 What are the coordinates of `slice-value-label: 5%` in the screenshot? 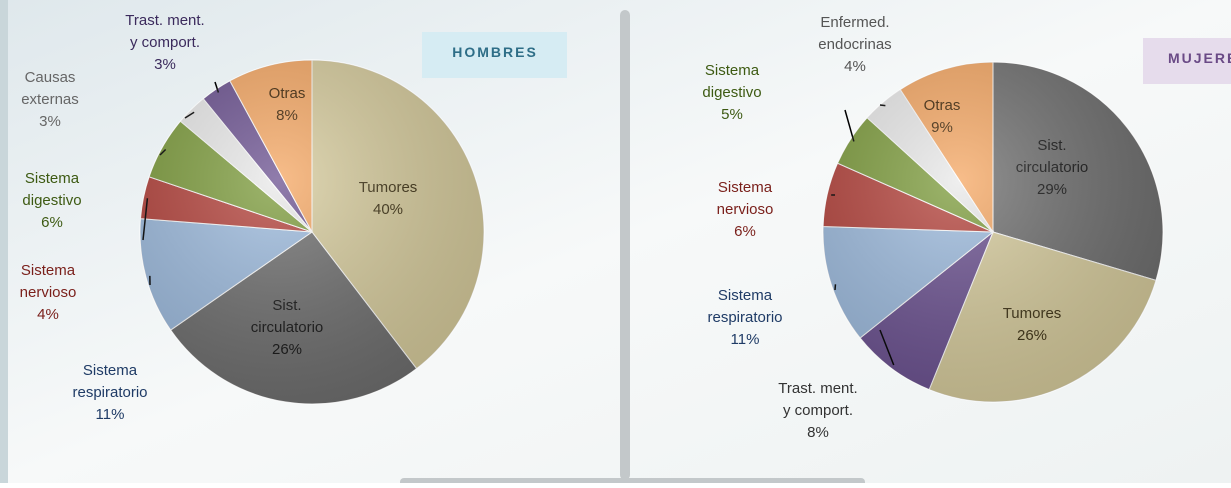 It's located at (732, 114).